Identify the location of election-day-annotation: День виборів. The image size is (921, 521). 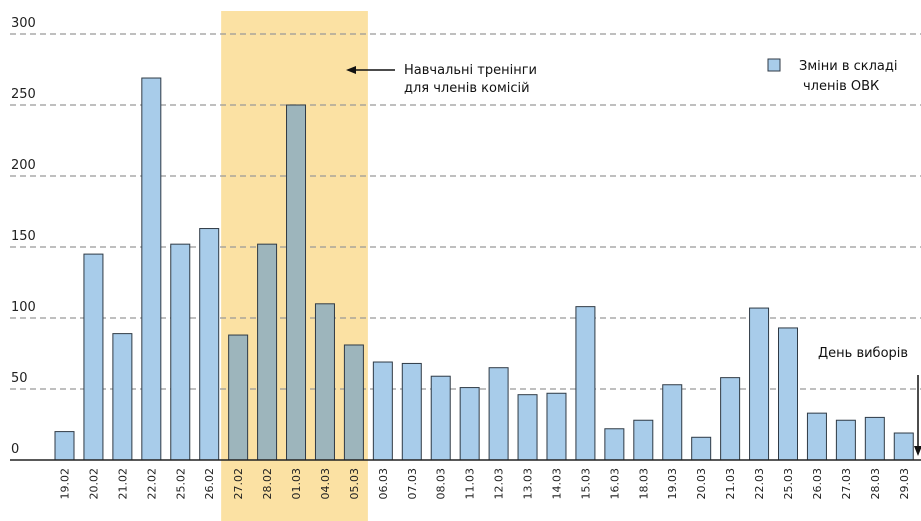
(869, 401).